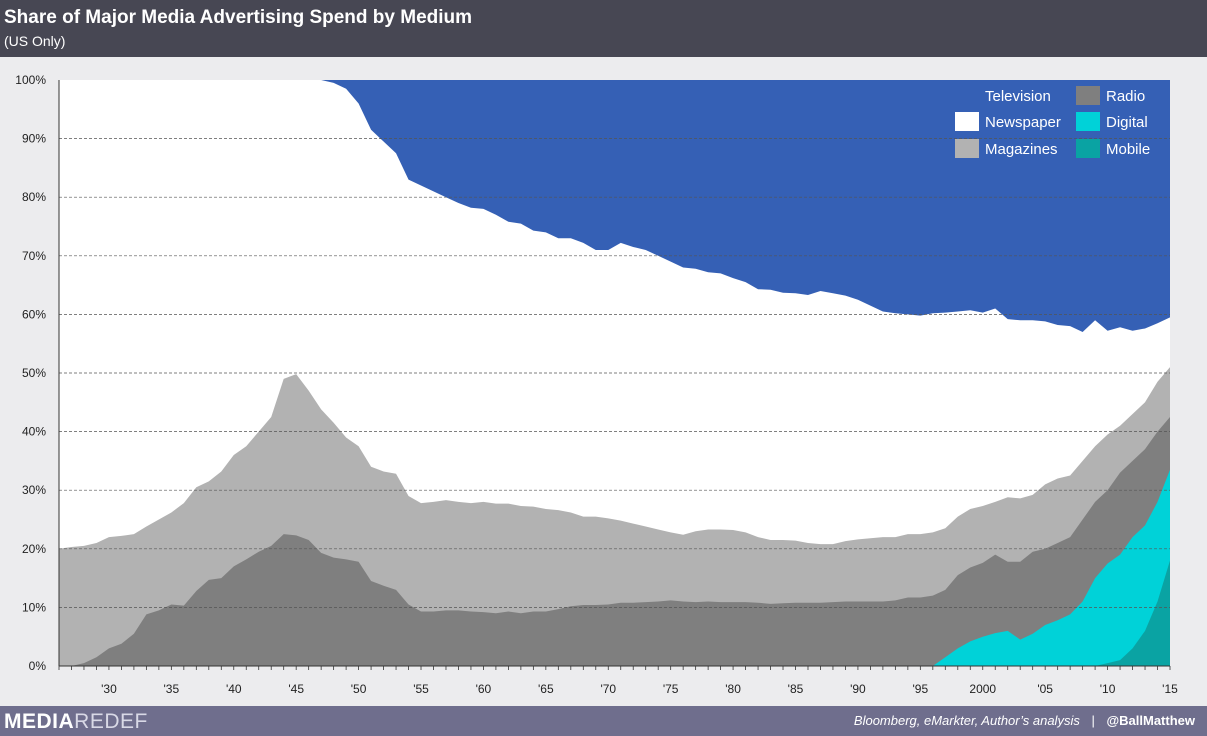  What do you see at coordinates (39, 721) in the screenshot?
I see `brand-logo-part1: MEDIA` at bounding box center [39, 721].